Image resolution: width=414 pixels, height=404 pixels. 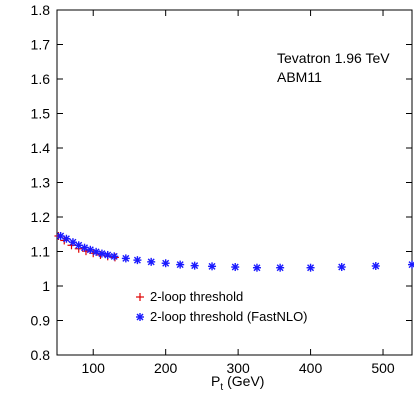 I want to click on y-tick-label: 1.7, so click(x=41, y=45).